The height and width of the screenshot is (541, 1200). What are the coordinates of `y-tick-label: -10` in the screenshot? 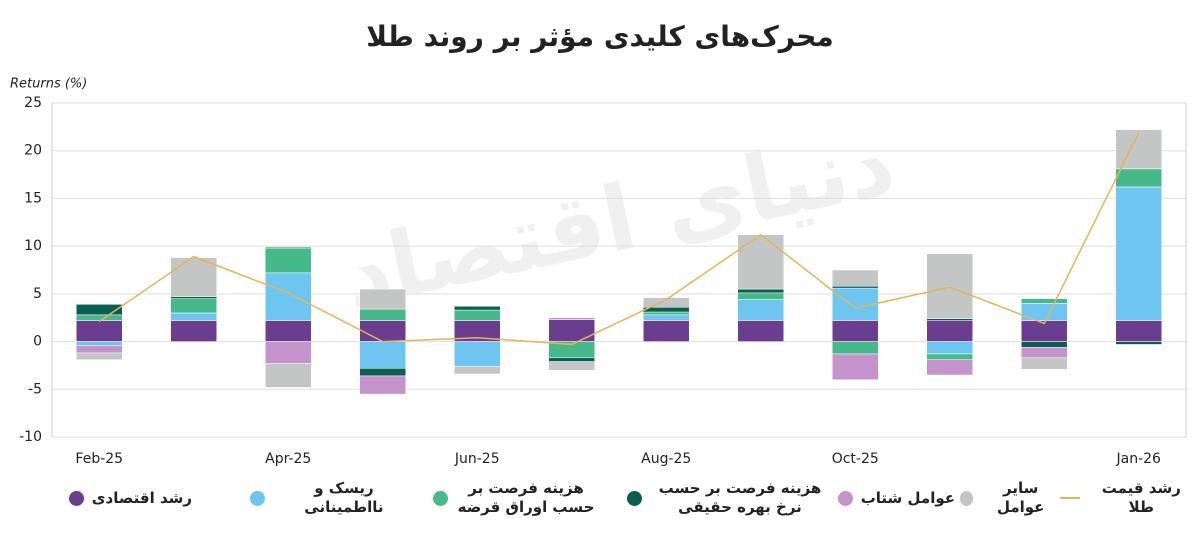 It's located at (30, 437).